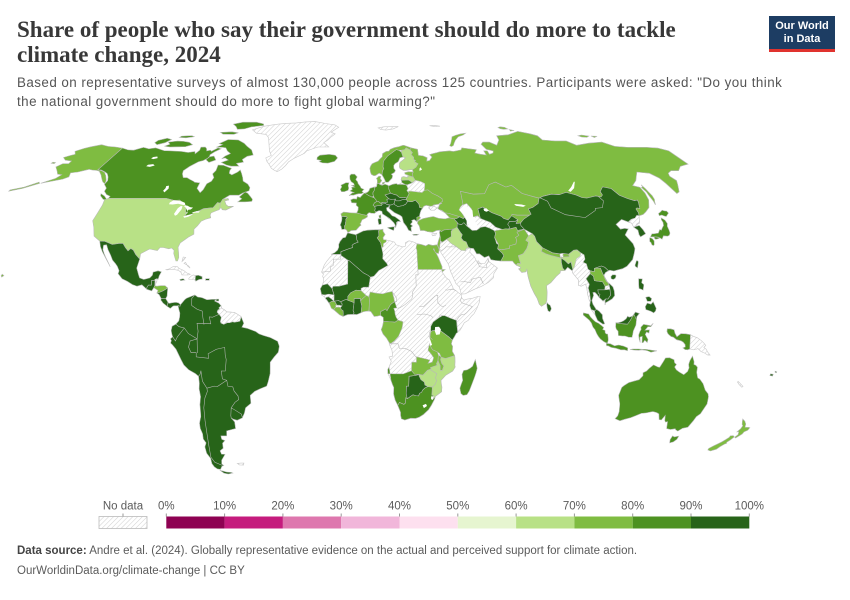 This screenshot has height=600, width=850. I want to click on svg-text: 0%, so click(166, 507).